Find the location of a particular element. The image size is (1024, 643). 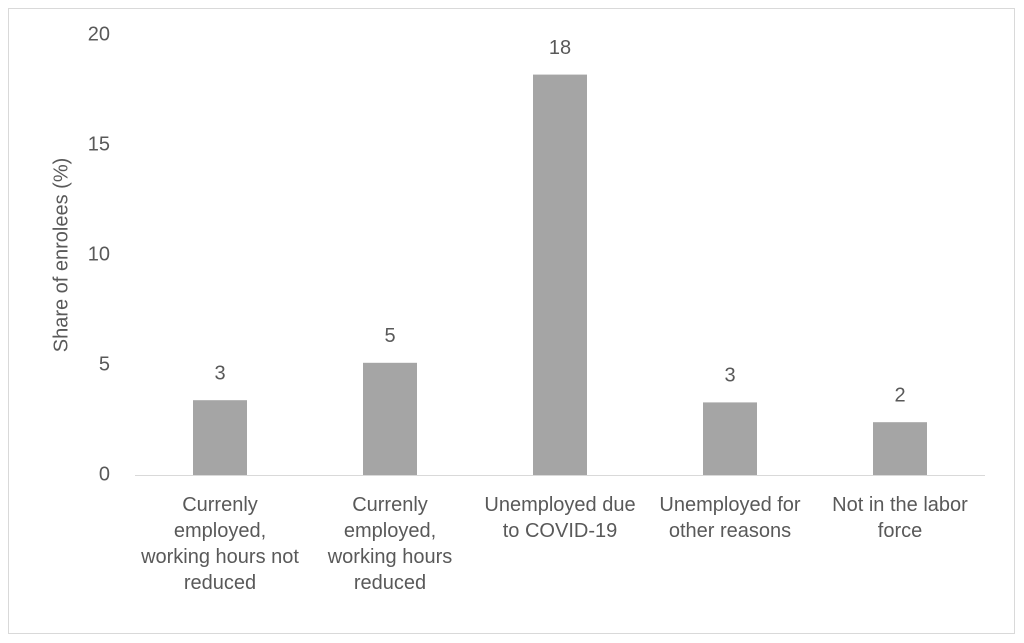

x-tick-label: Unemployed due to COVID-19 is located at coordinates (560, 518).